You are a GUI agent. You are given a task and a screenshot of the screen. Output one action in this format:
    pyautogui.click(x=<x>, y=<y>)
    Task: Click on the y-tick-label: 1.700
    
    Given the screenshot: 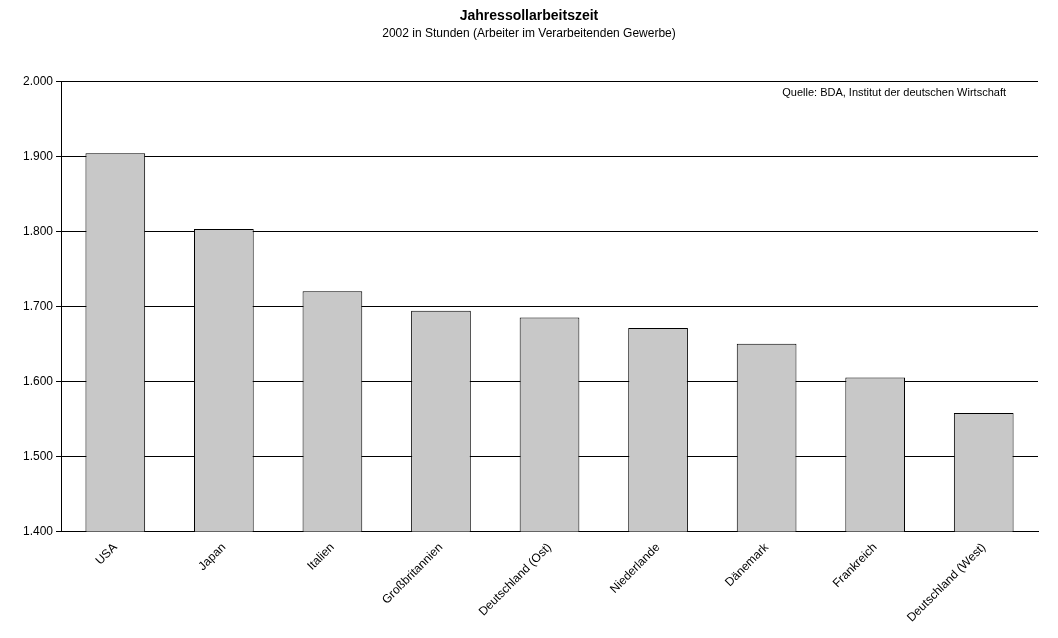 What is the action you would take?
    pyautogui.click(x=38, y=305)
    